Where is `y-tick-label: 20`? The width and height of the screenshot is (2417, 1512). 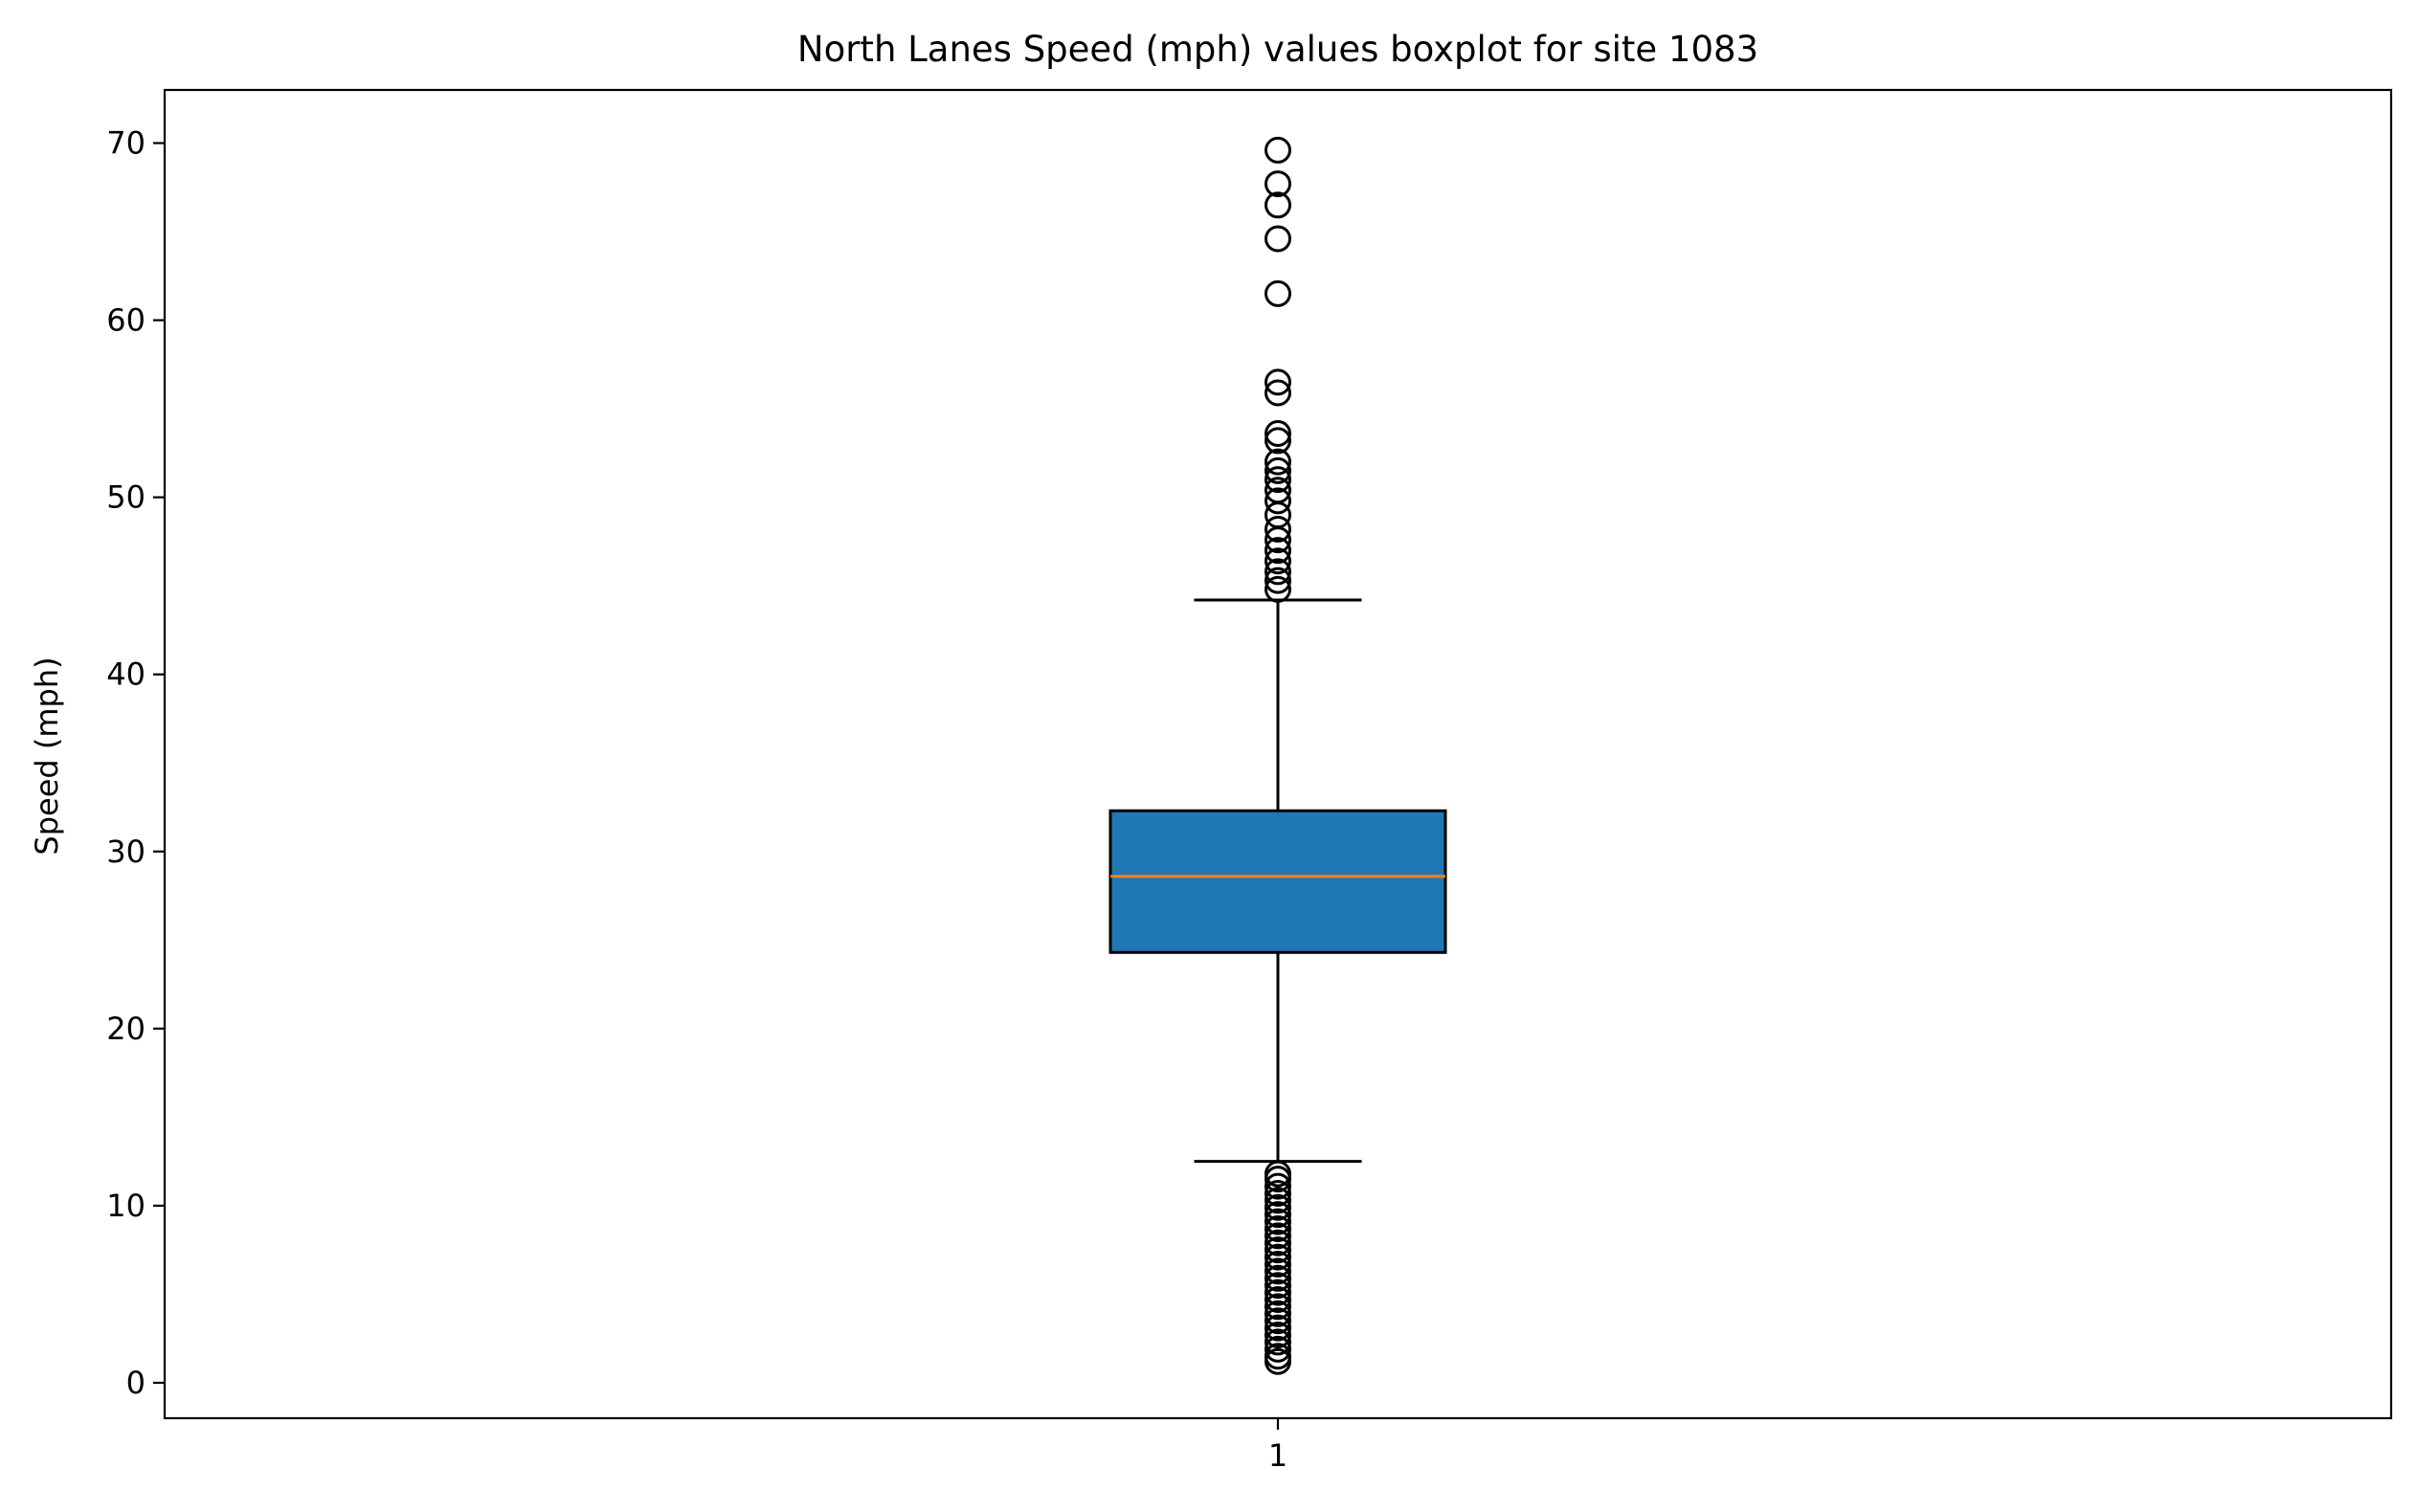 y-tick-label: 20 is located at coordinates (125, 1029).